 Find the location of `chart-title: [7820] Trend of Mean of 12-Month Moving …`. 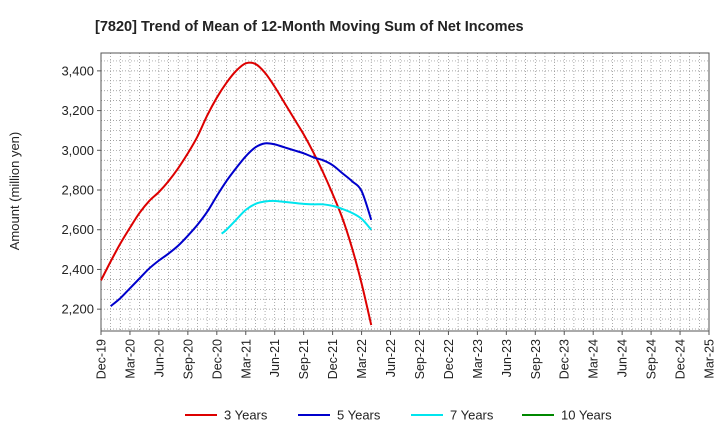

chart-title: [7820] Trend of Mean of 12-Month Moving … is located at coordinates (309, 27).